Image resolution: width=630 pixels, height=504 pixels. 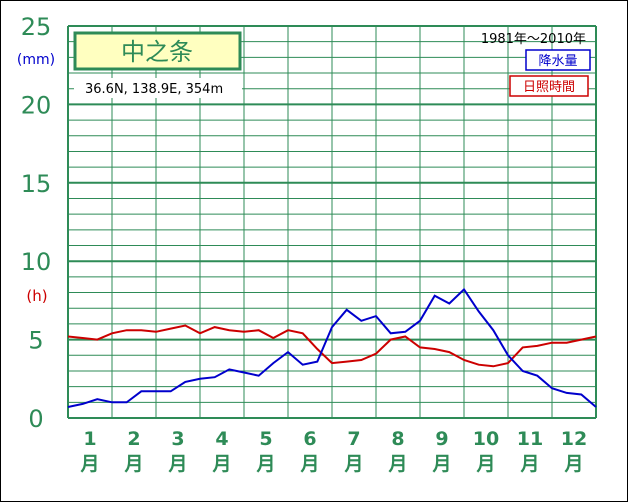 I want to click on y-tick-label: 5, so click(x=35, y=341).